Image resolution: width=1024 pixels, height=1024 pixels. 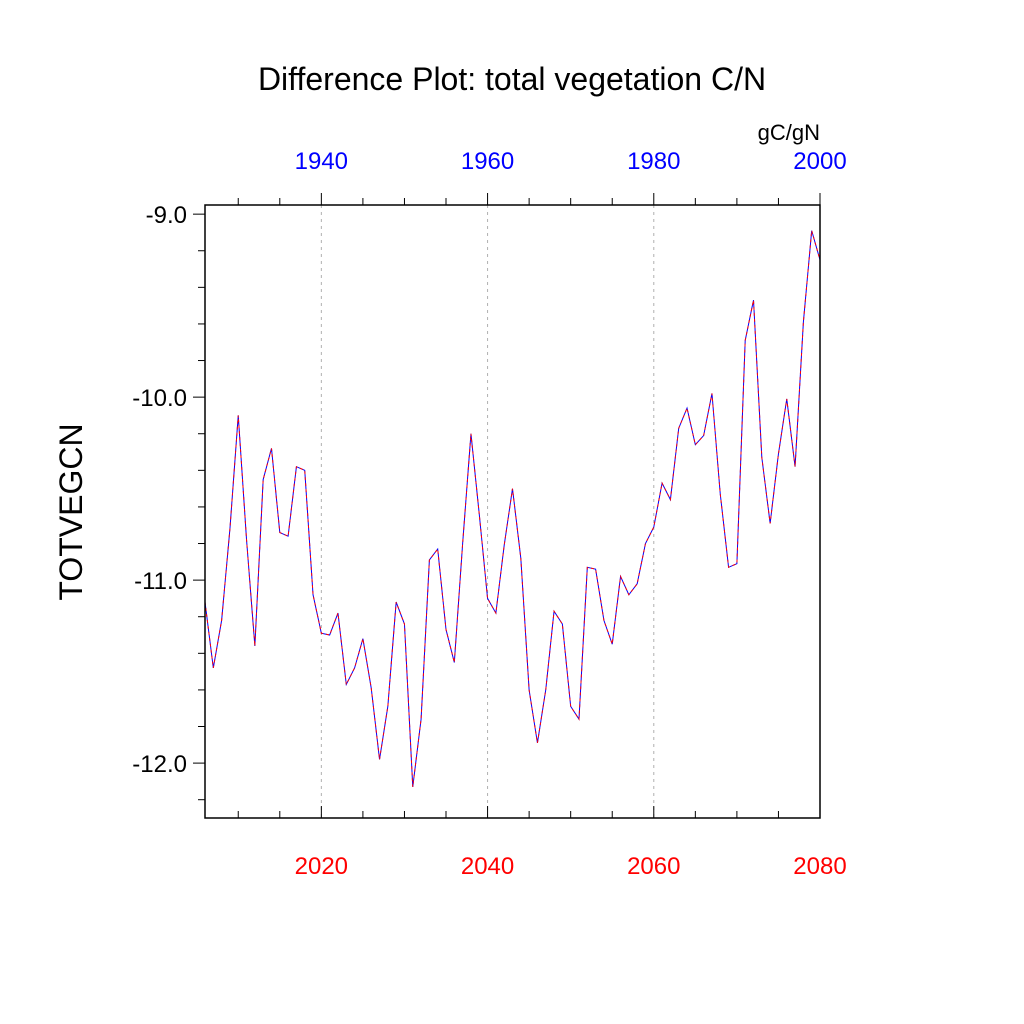 I want to click on y-axis-label: TOTVEGCN, so click(x=71, y=511).